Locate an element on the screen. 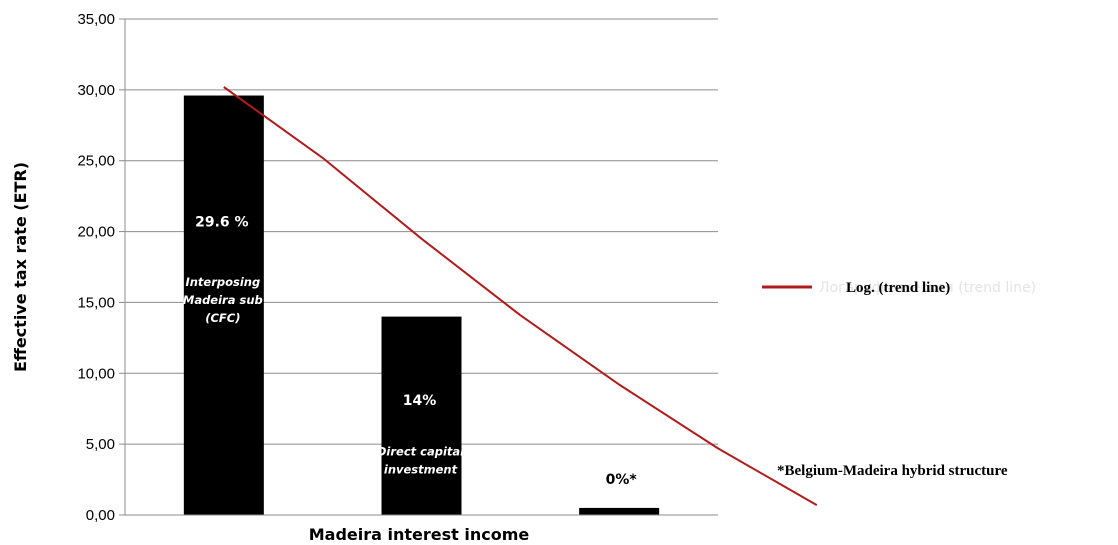 The width and height of the screenshot is (1118, 545). bar-description: Madeira sub is located at coordinates (223, 300).